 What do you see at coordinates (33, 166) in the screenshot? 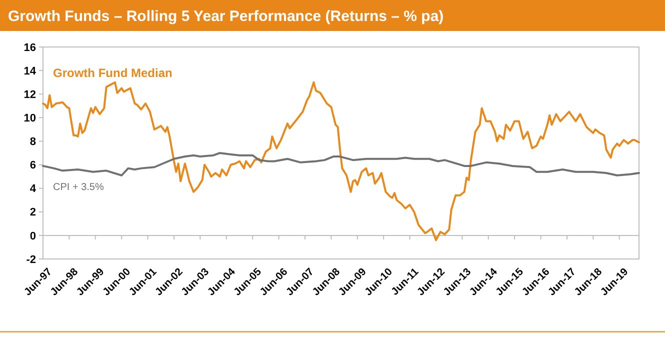
I see `y-tick-label: 6` at bounding box center [33, 166].